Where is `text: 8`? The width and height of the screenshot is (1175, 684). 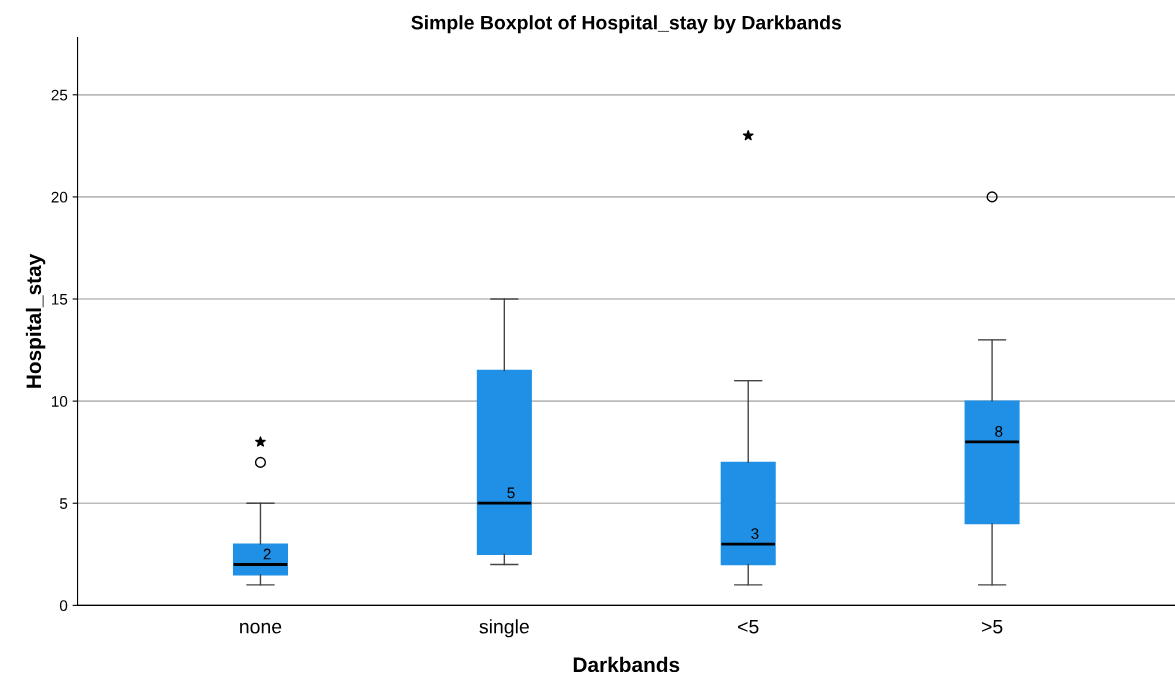
text: 8 is located at coordinates (999, 431).